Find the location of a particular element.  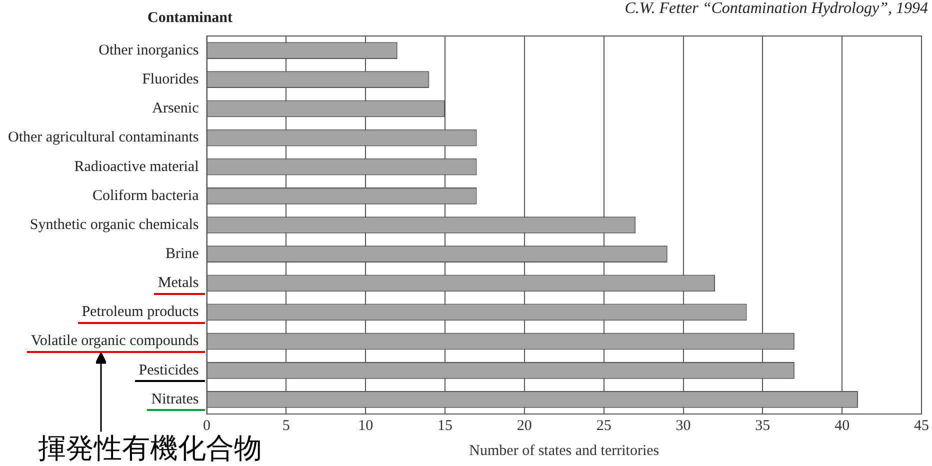

x-tick-label: 10 is located at coordinates (366, 426).